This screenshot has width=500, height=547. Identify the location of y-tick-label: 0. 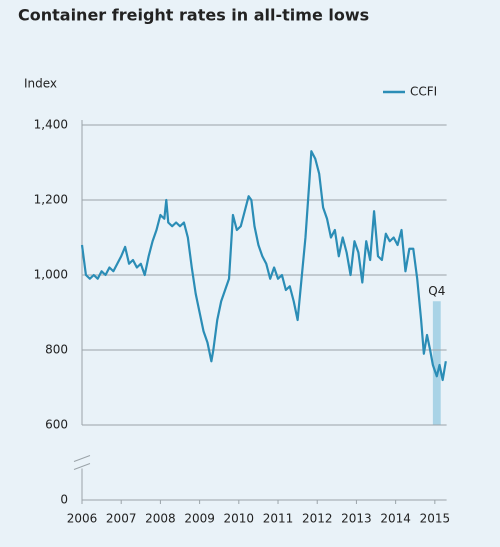
(64, 500).